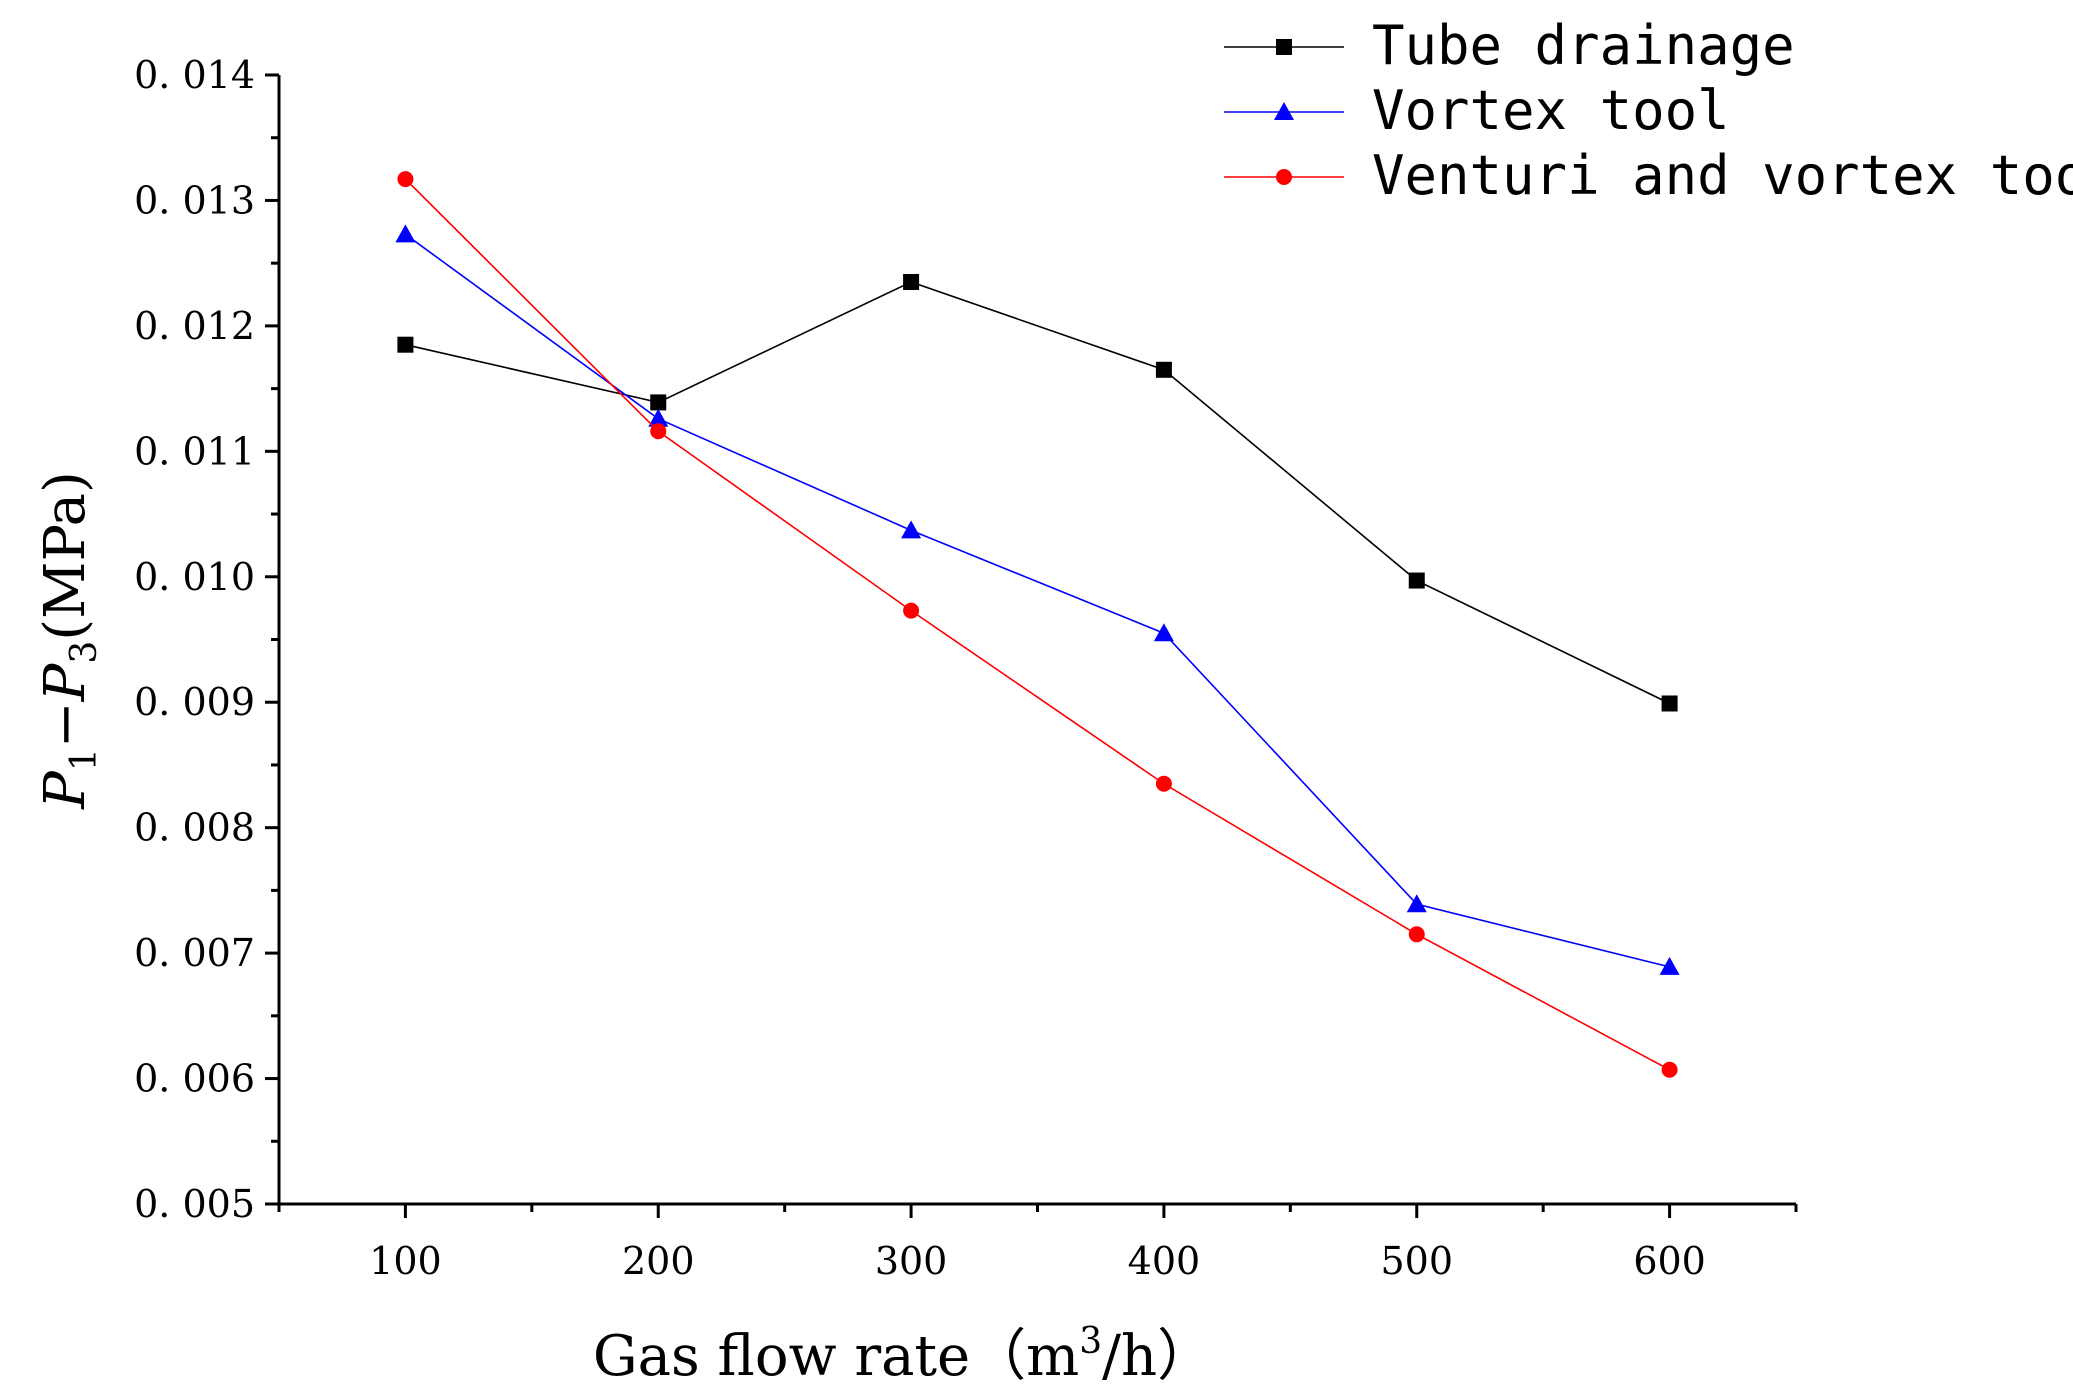  I want to click on x-tick-label: 500, so click(1416, 1261).